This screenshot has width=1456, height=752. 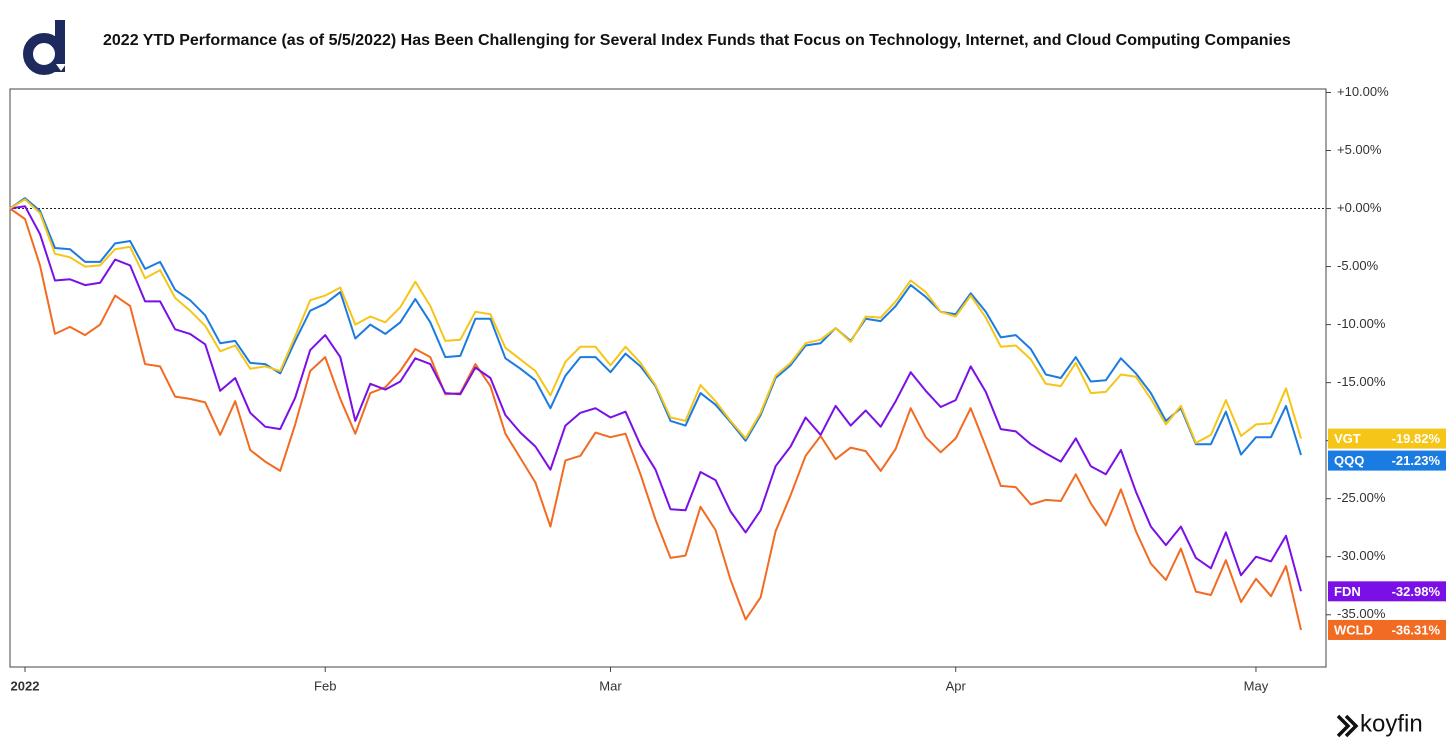 What do you see at coordinates (1361, 497) in the screenshot?
I see `y-tick-label: -25.00%` at bounding box center [1361, 497].